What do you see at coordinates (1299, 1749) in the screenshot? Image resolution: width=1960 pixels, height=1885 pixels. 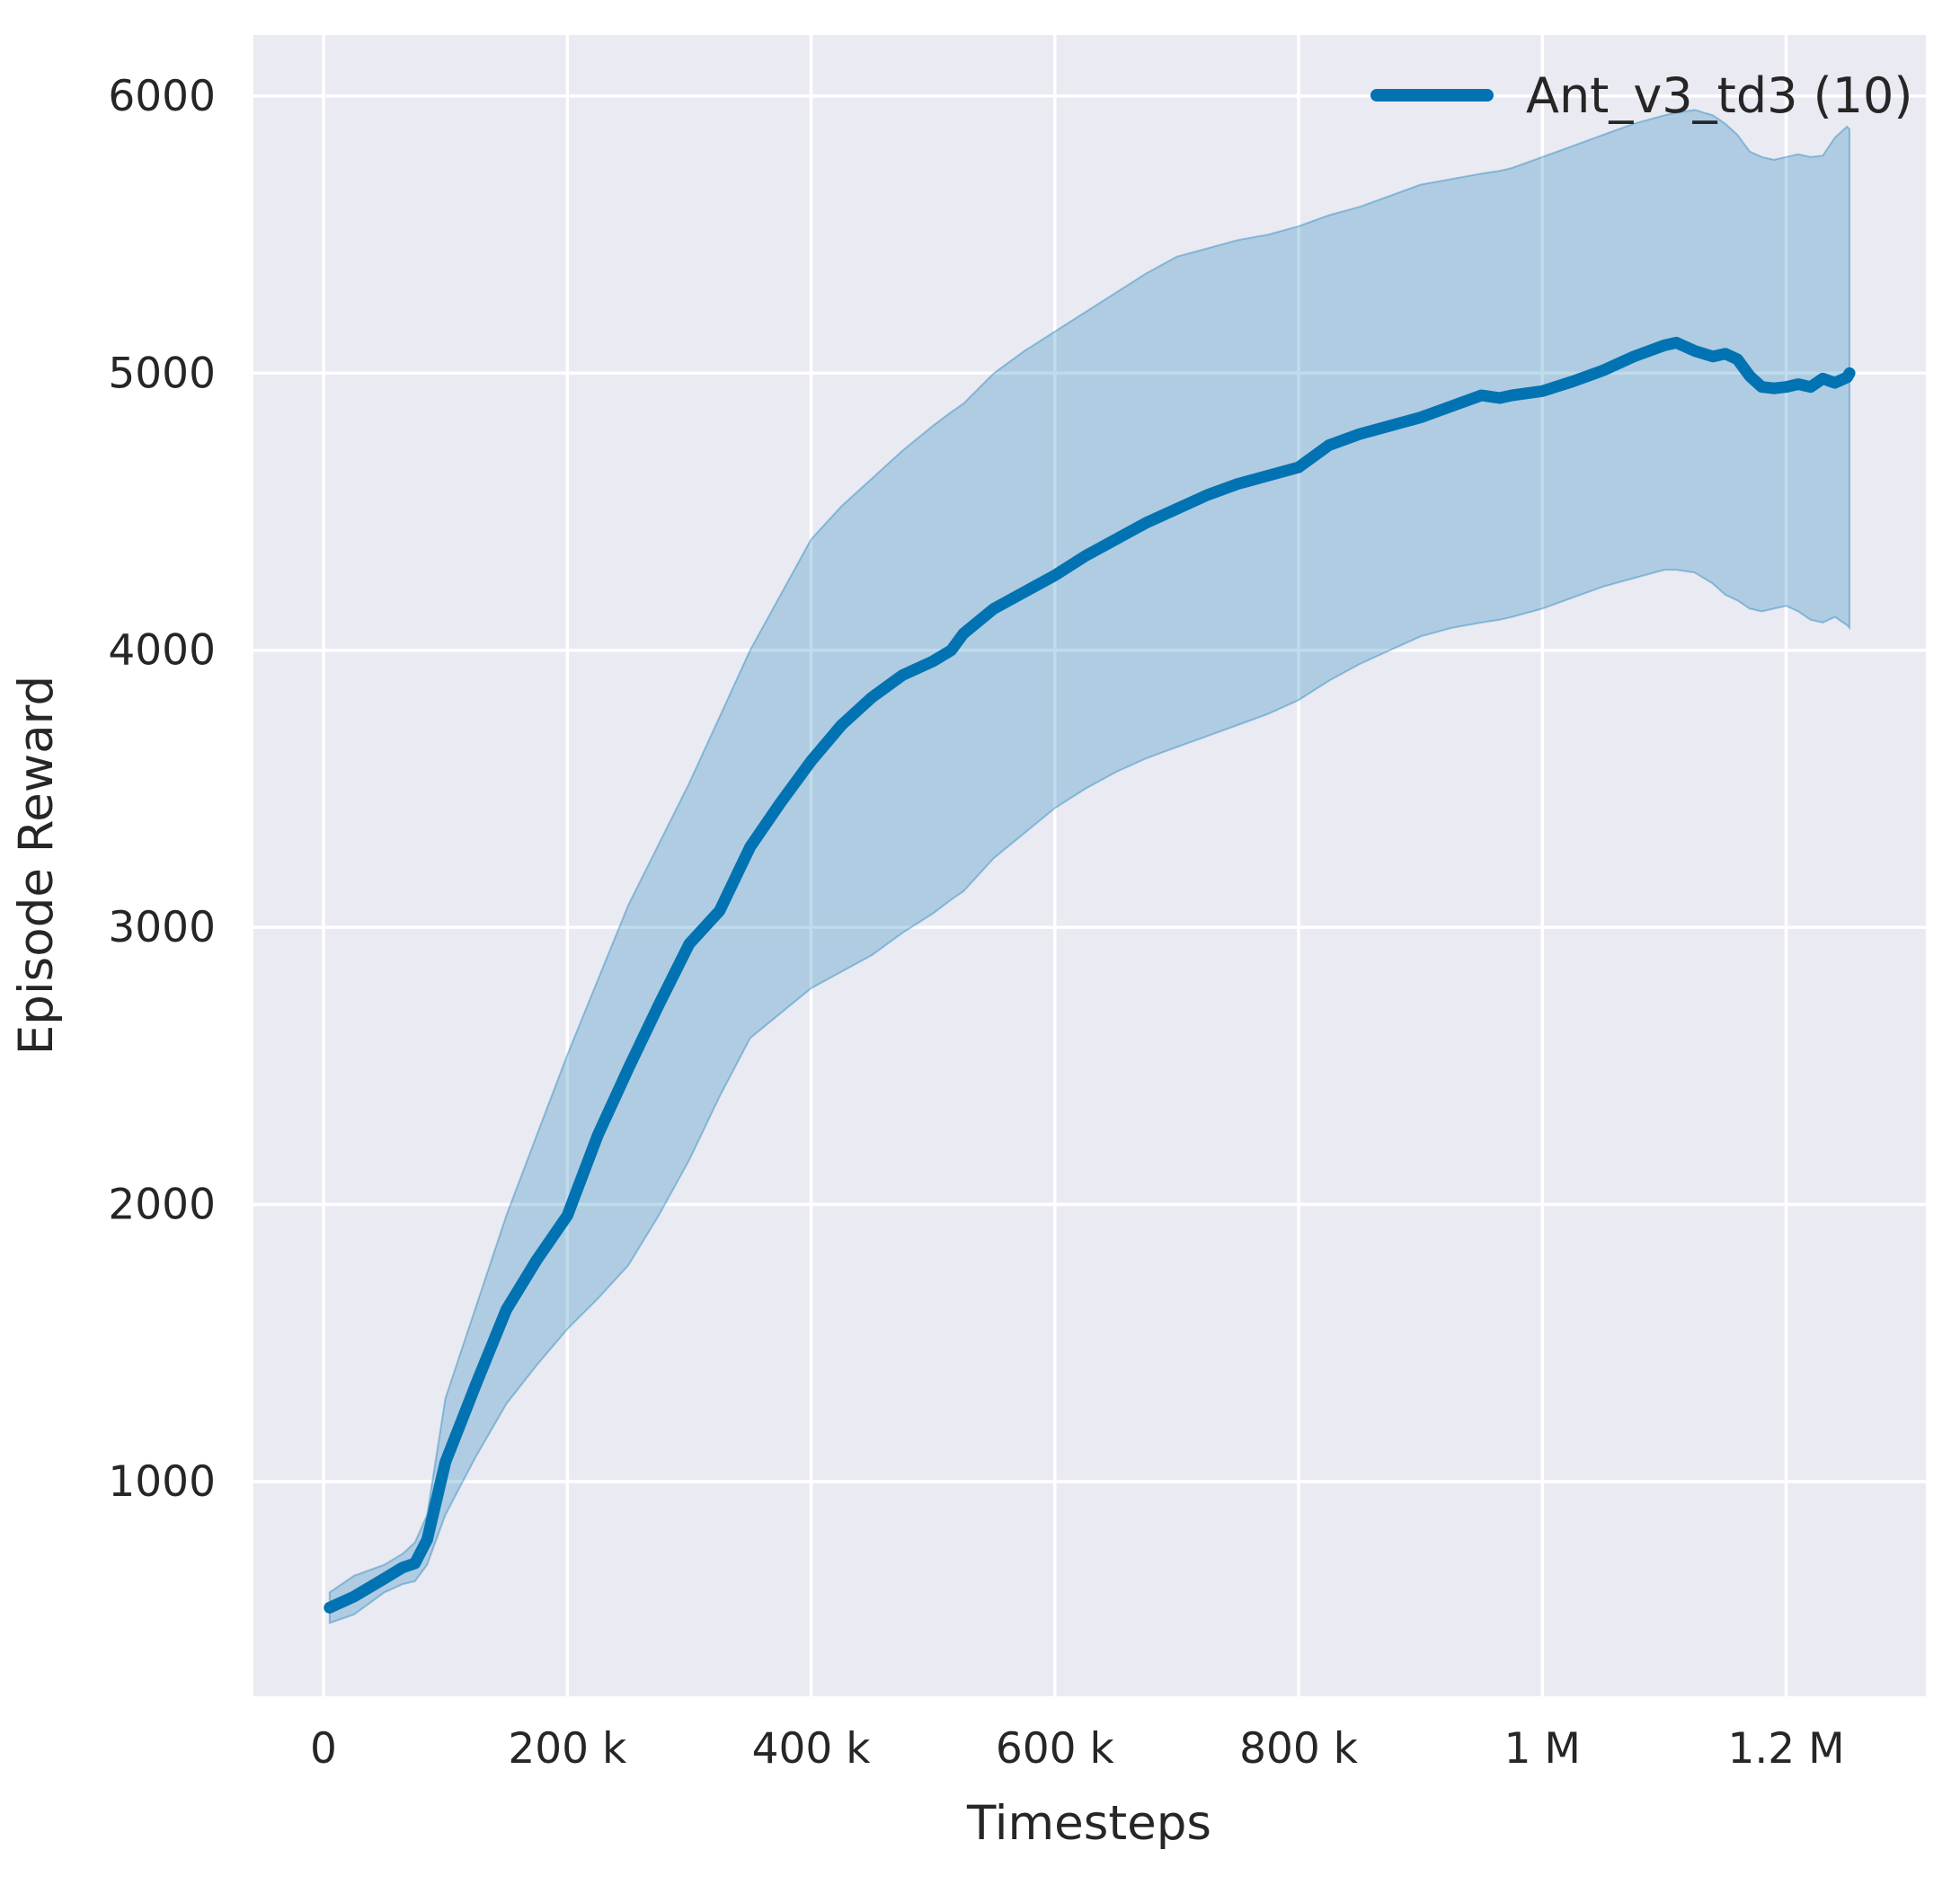 I see `x-tick-label: 800 k` at bounding box center [1299, 1749].